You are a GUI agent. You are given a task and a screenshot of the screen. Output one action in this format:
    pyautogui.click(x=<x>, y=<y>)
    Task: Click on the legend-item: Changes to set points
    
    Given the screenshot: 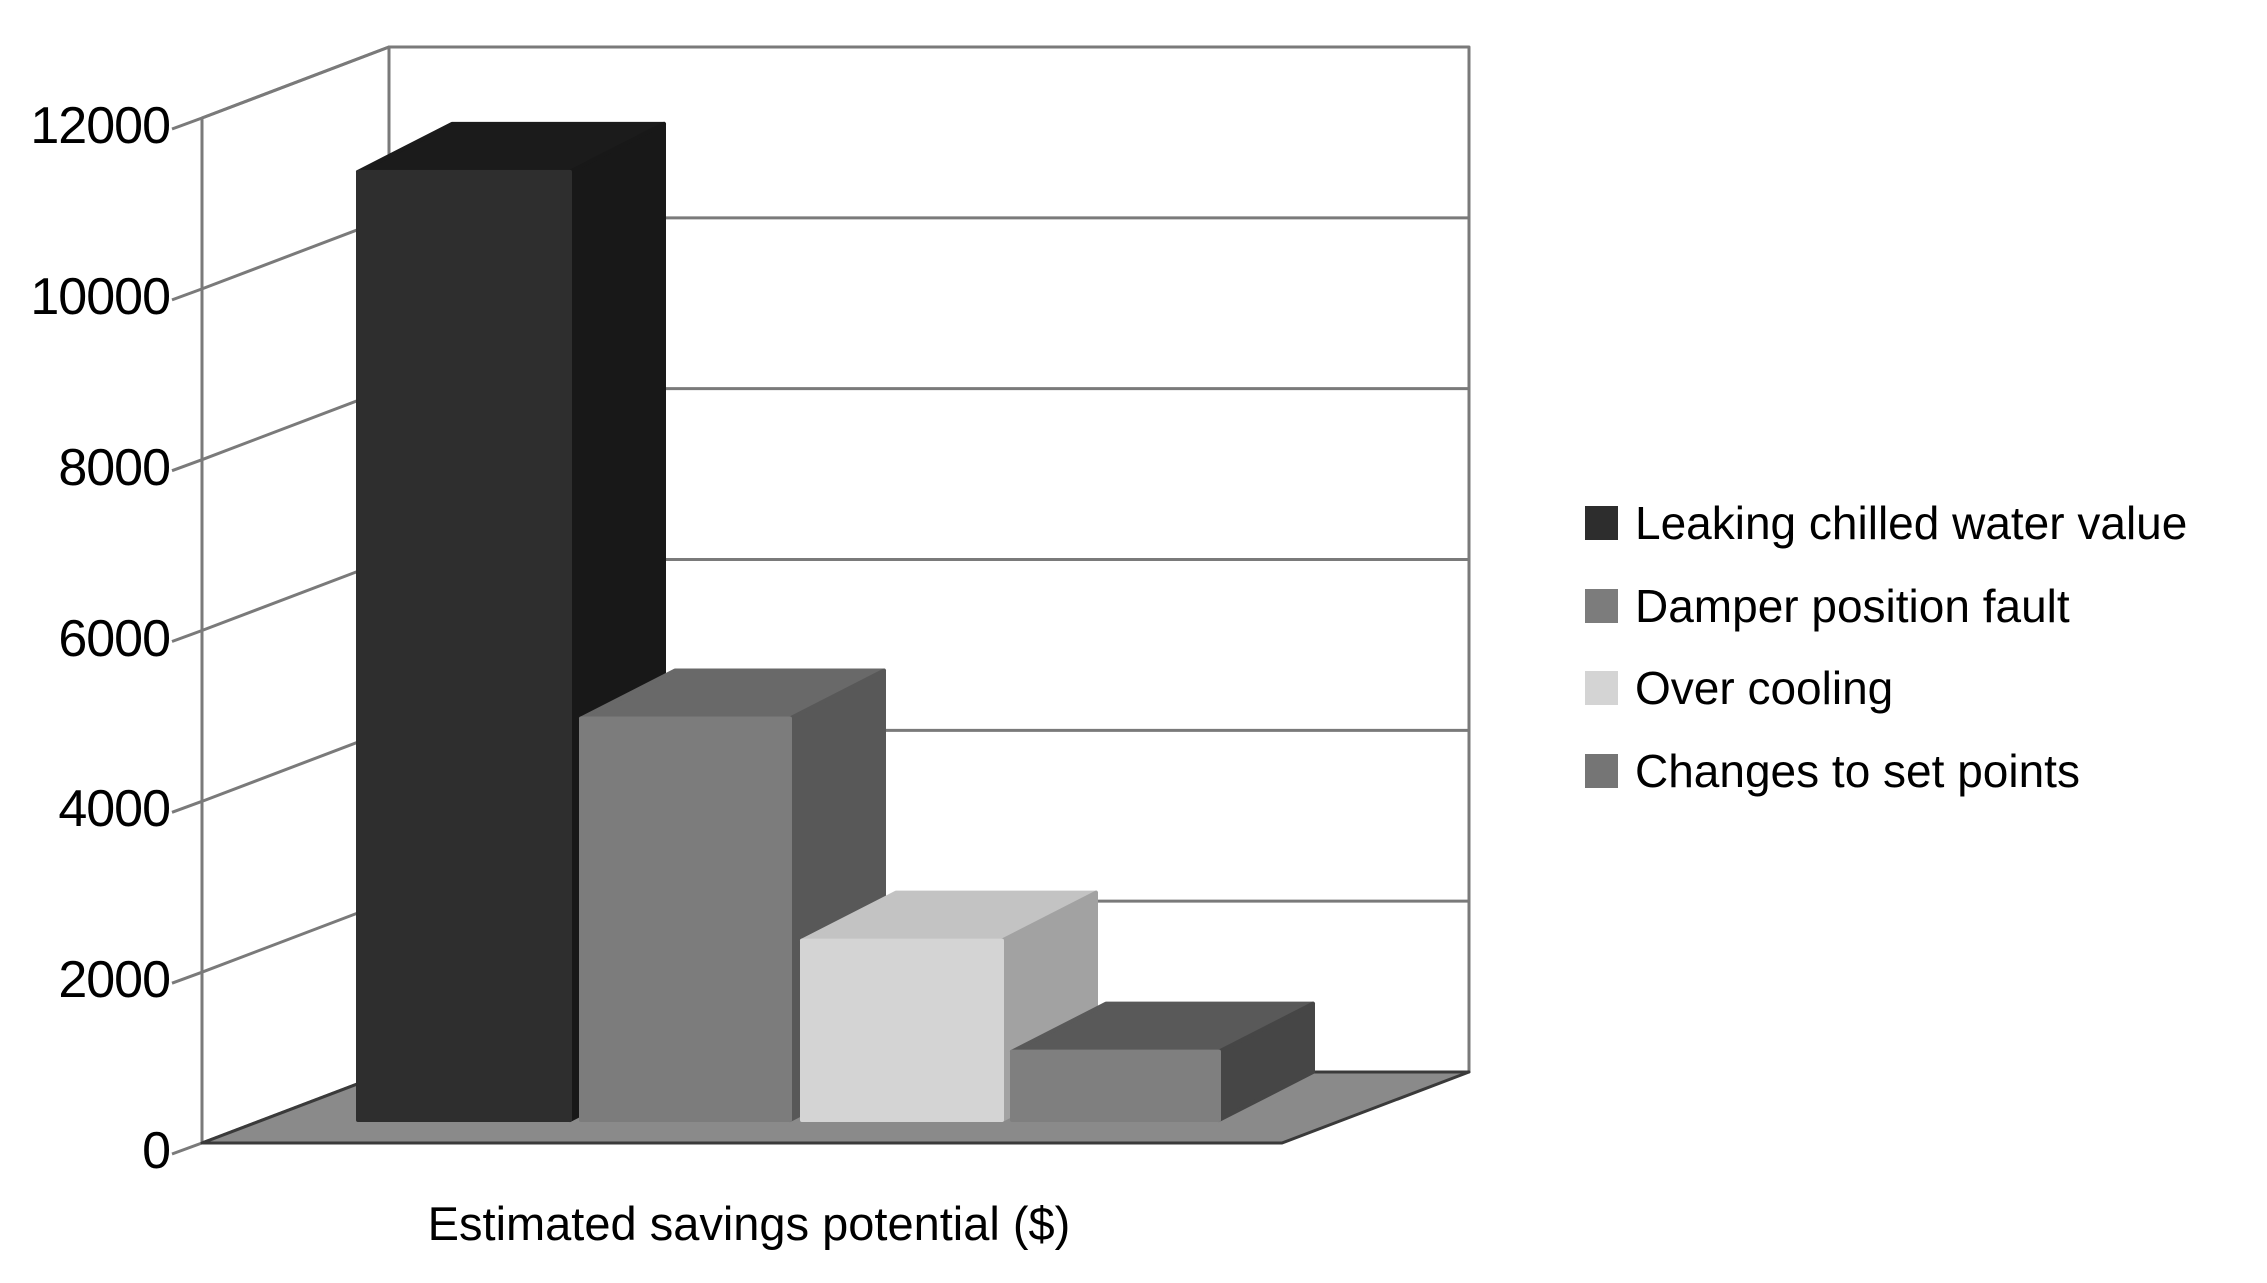 What is the action you would take?
    pyautogui.click(x=1832, y=771)
    